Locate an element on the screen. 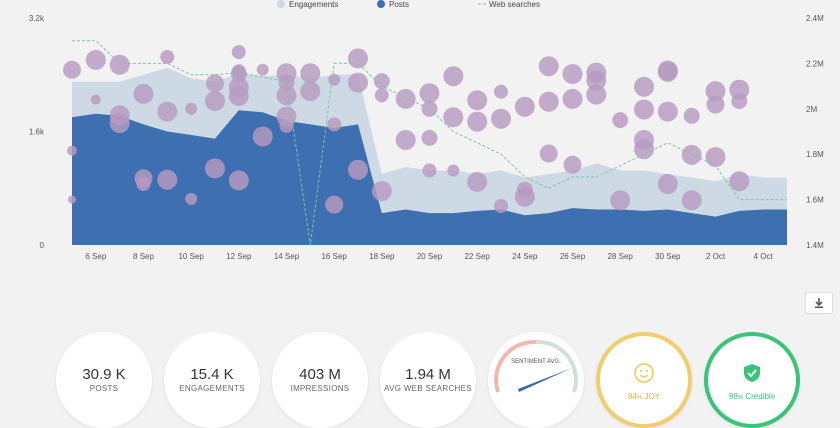 The height and width of the screenshot is (428, 840). x-tick-label: 24 Sep is located at coordinates (525, 256).